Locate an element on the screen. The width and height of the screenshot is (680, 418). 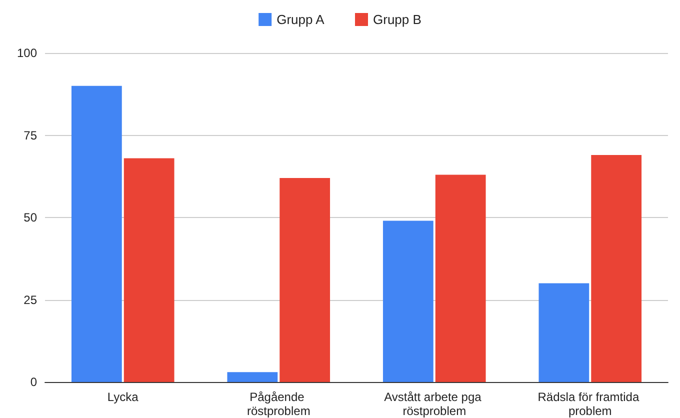
y-tick-label: 50 is located at coordinates (31, 217).